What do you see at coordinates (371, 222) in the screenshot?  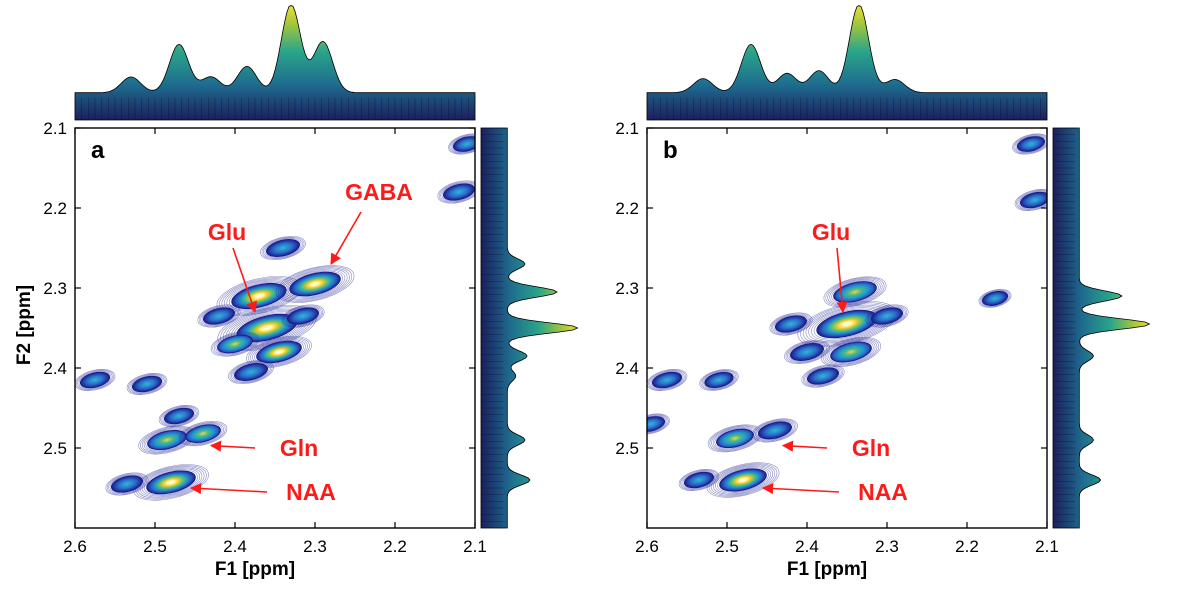 I see `annotation-gaba: GABA` at bounding box center [371, 222].